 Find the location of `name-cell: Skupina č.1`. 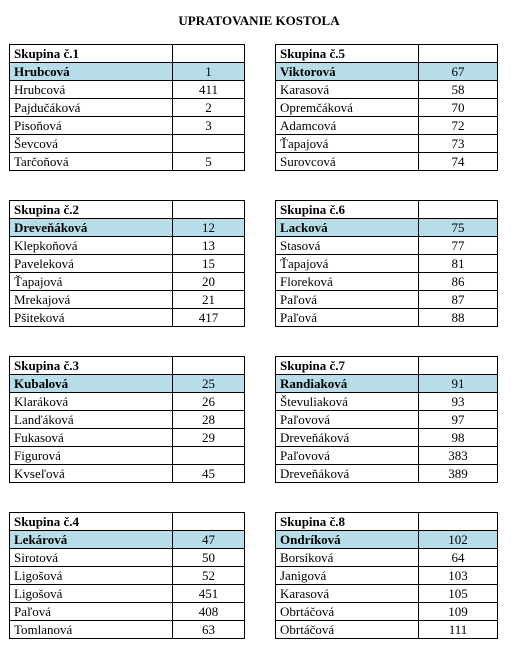

name-cell: Skupina č.1 is located at coordinates (91, 53).